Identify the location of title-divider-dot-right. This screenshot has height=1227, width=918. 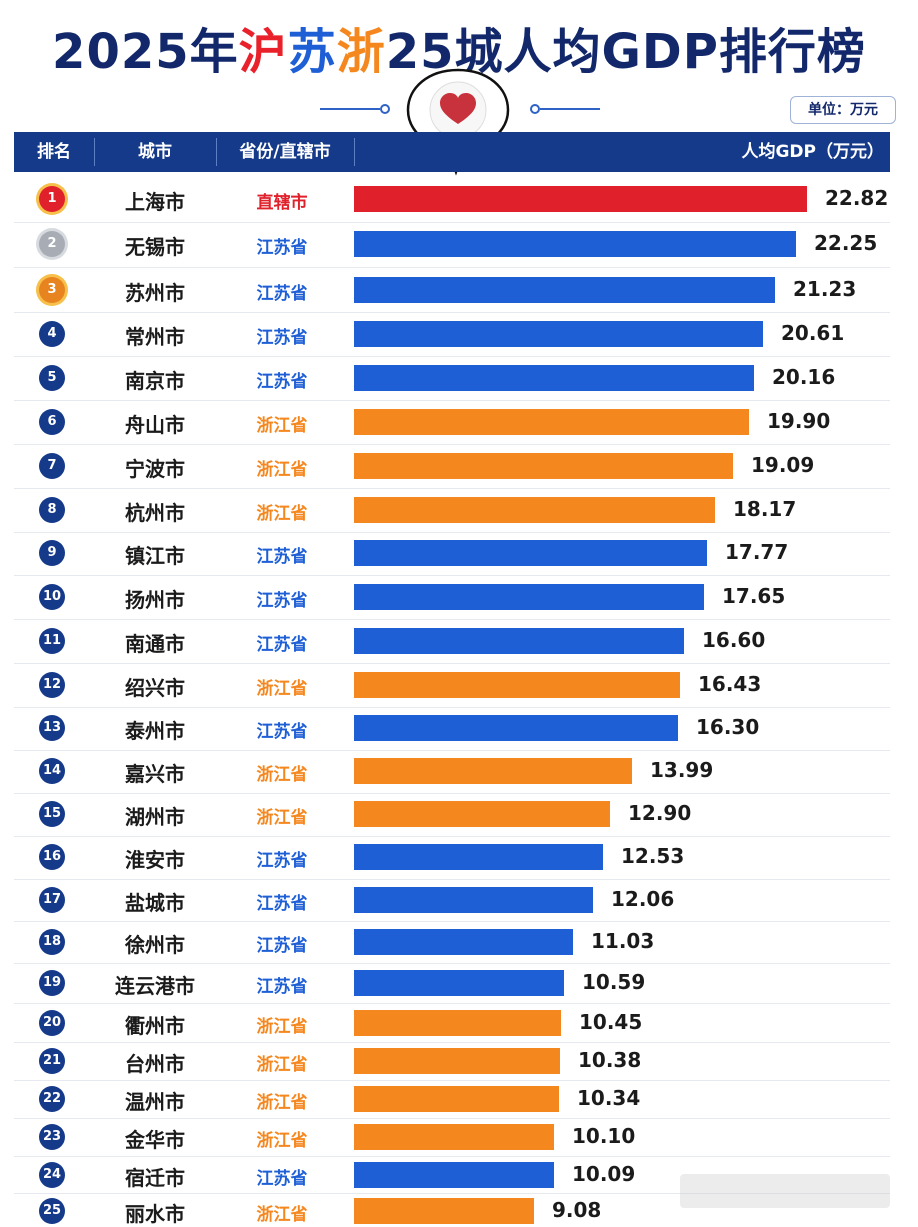
(535, 109).